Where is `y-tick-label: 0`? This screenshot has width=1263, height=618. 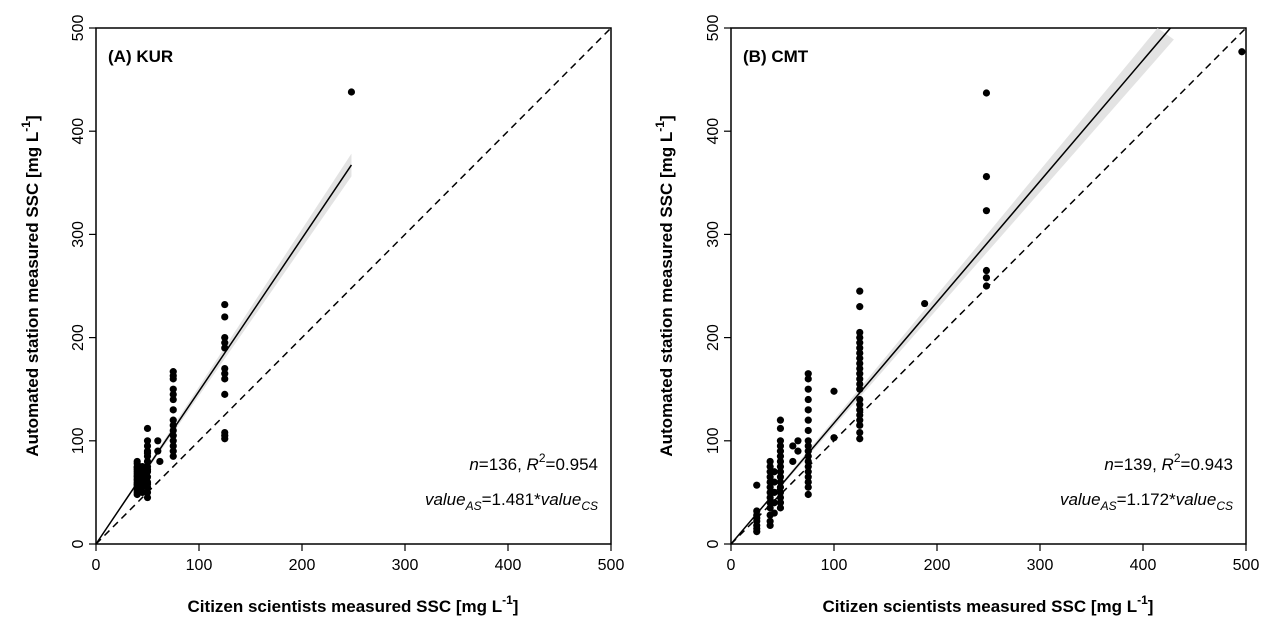 y-tick-label: 0 is located at coordinates (78, 543).